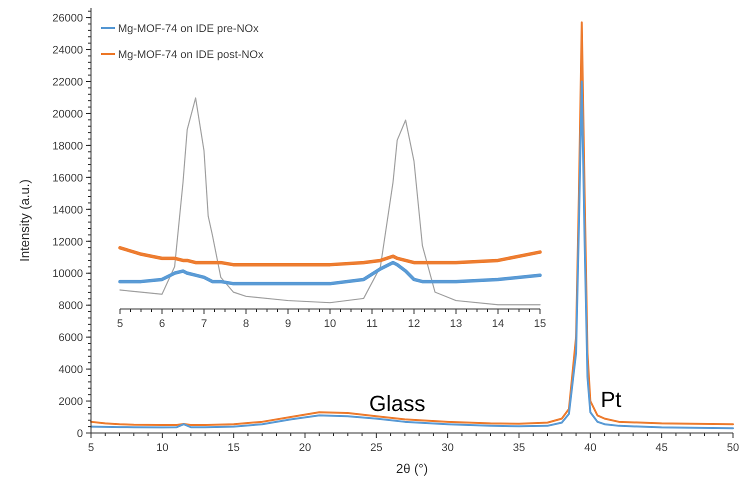  What do you see at coordinates (70, 306) in the screenshot?
I see `y-tick-label: 8000` at bounding box center [70, 306].